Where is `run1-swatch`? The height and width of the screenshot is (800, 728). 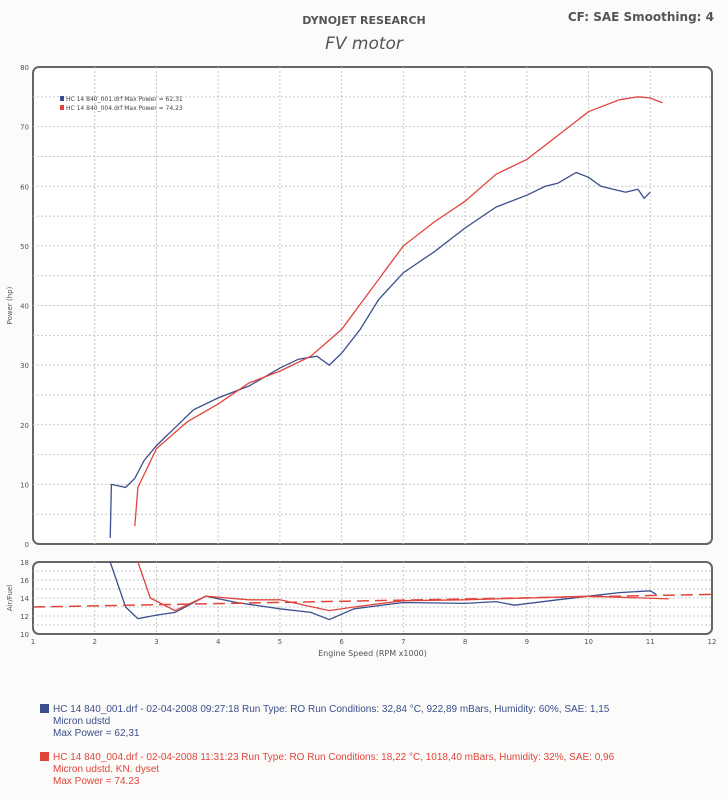 run1-swatch is located at coordinates (44, 708).